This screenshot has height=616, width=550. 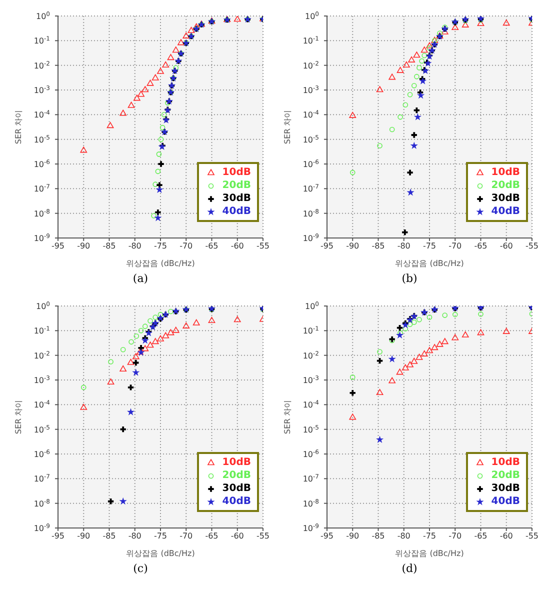 What do you see at coordinates (141, 279) in the screenshot?
I see `text: (a)` at bounding box center [141, 279].